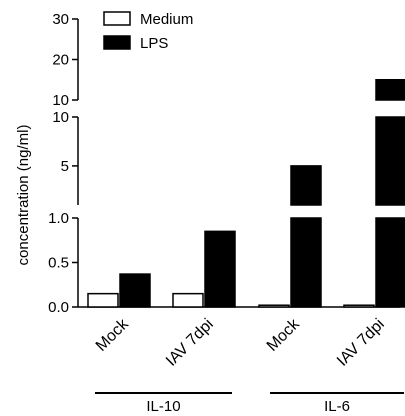 This screenshot has width=405, height=416. Describe the element at coordinates (337, 406) in the screenshot. I see `group-label: IL-6` at that location.